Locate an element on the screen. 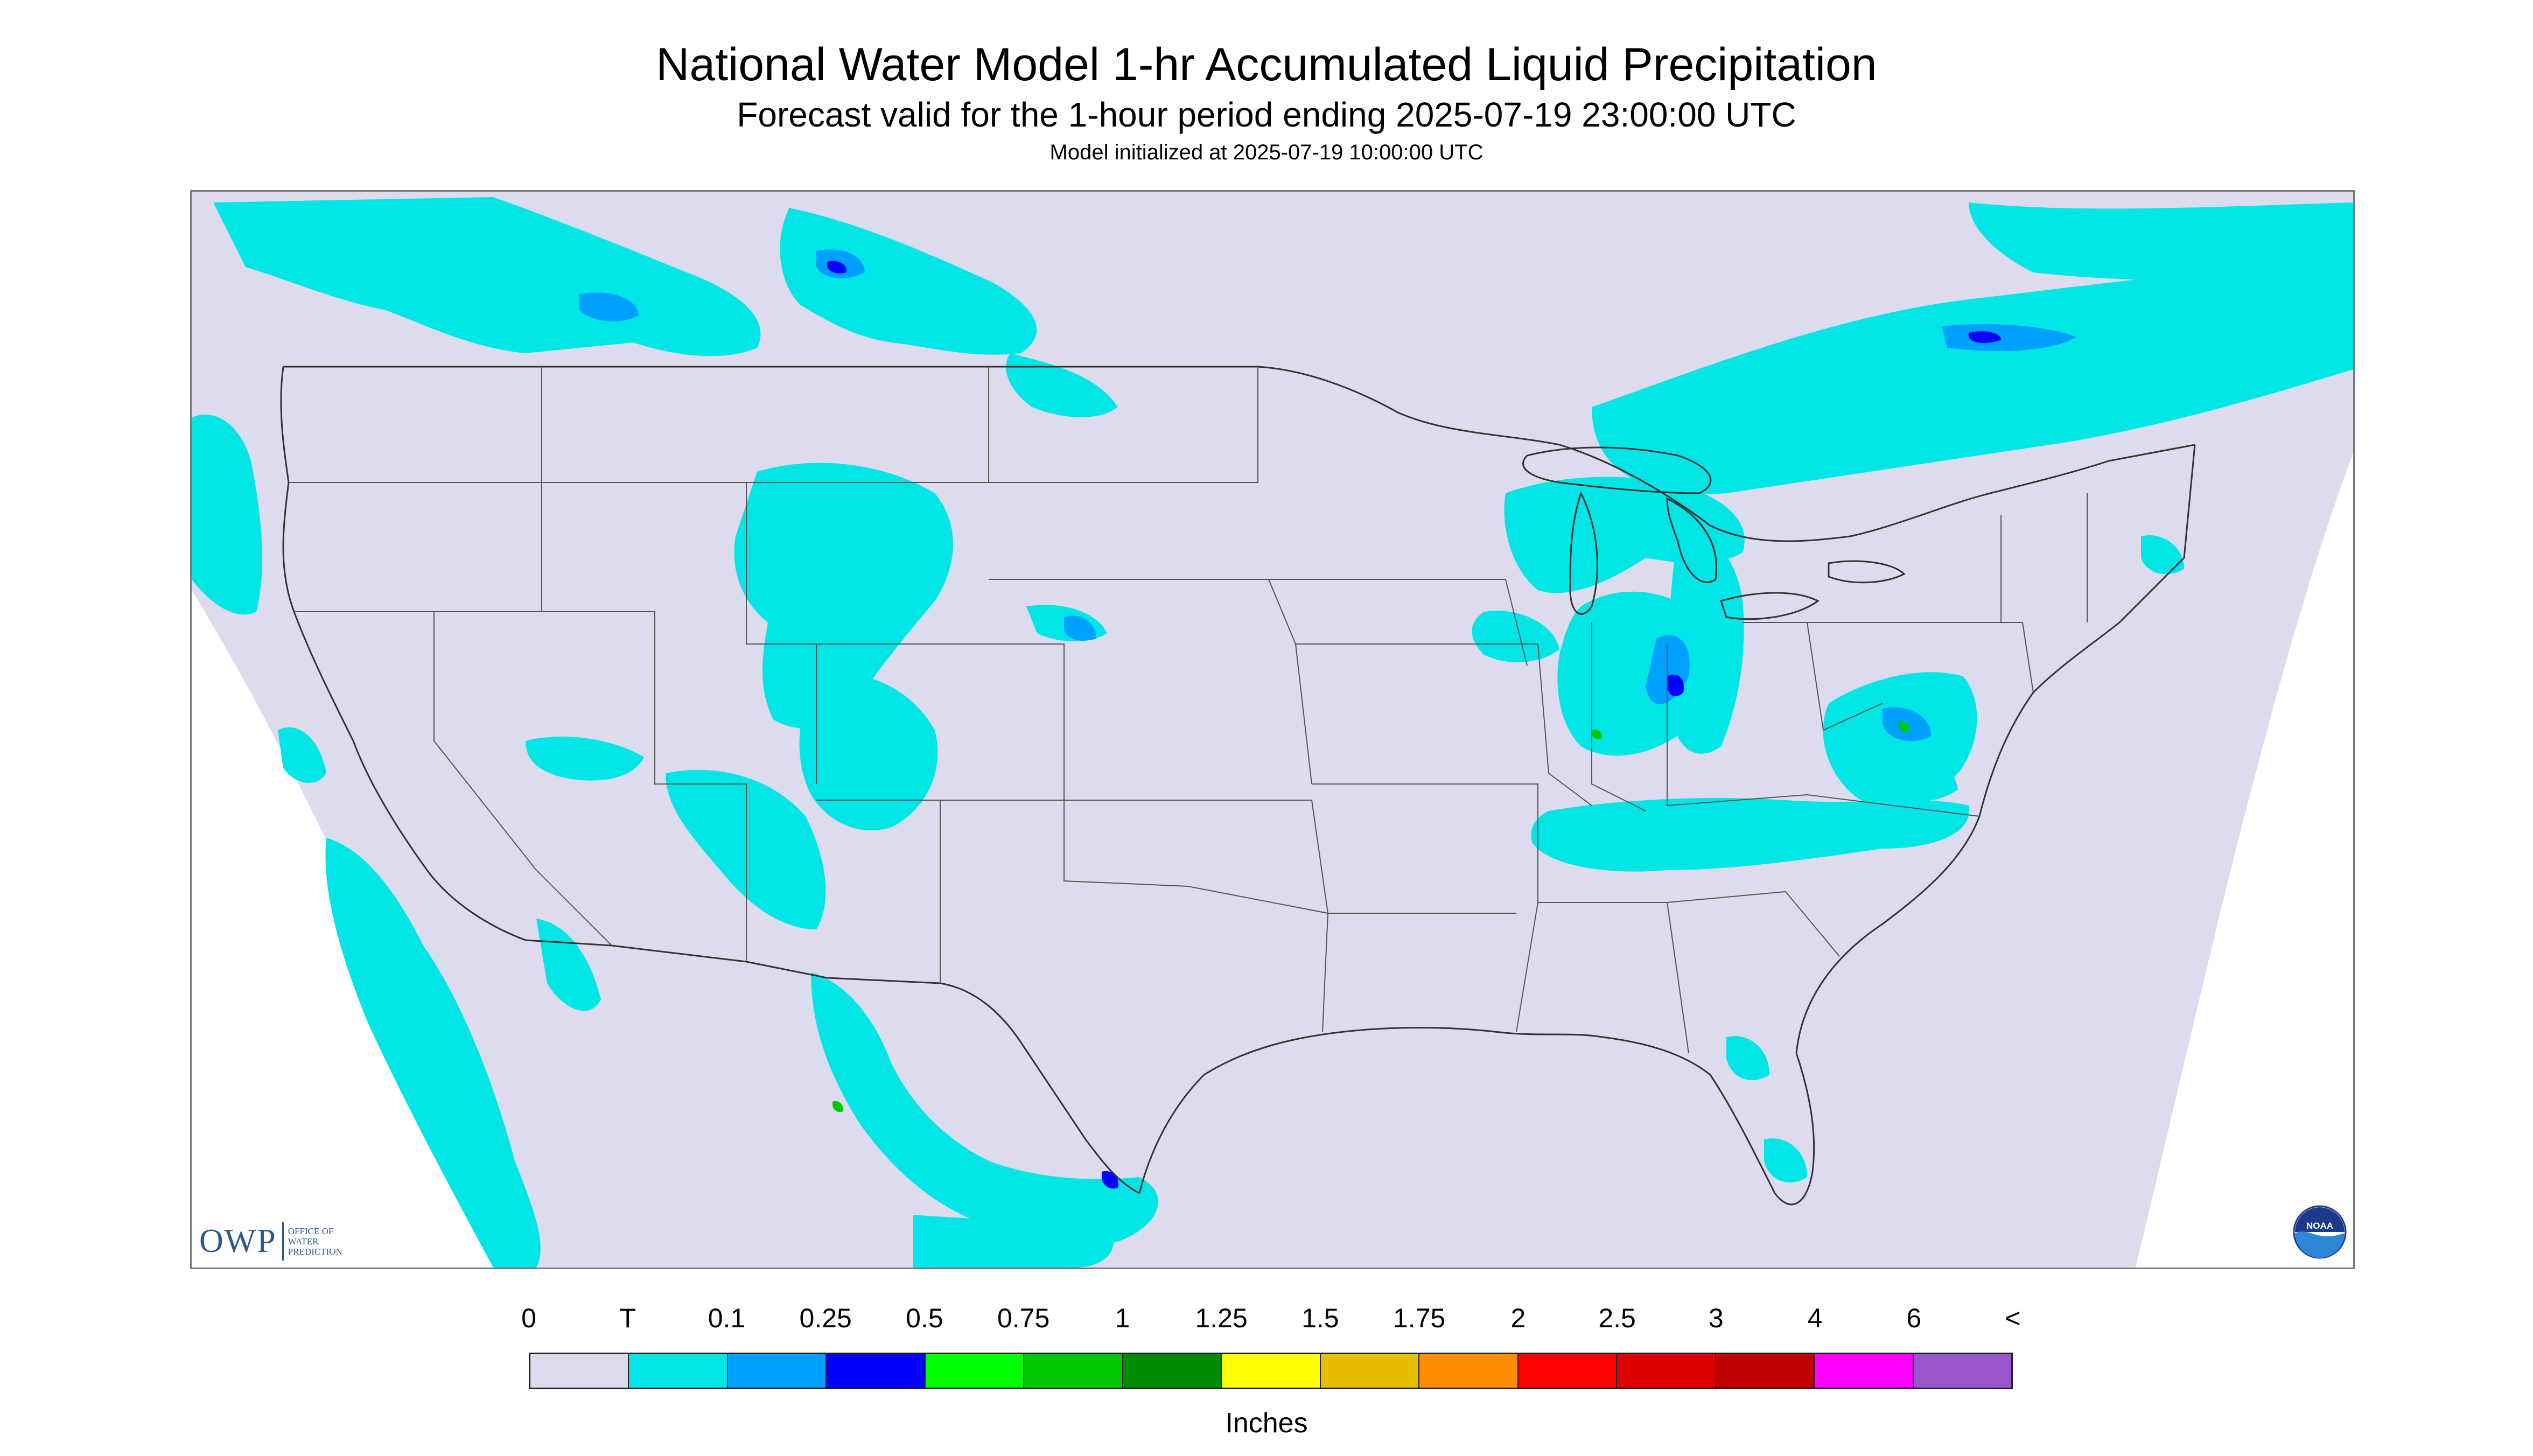 The width and height of the screenshot is (2533, 1456). owp-logo-text-line: Office of is located at coordinates (311, 1231).